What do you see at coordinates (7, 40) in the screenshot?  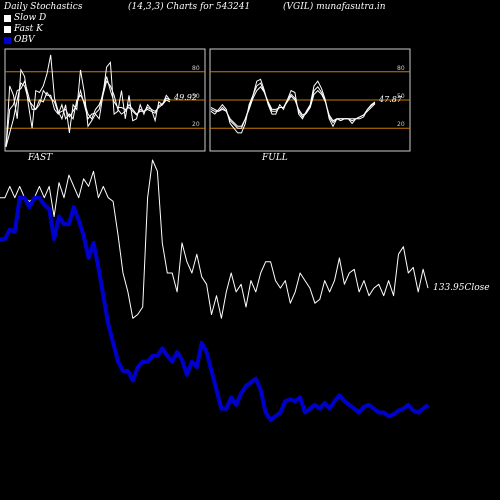 I see `legend-swatch-obv` at bounding box center [7, 40].